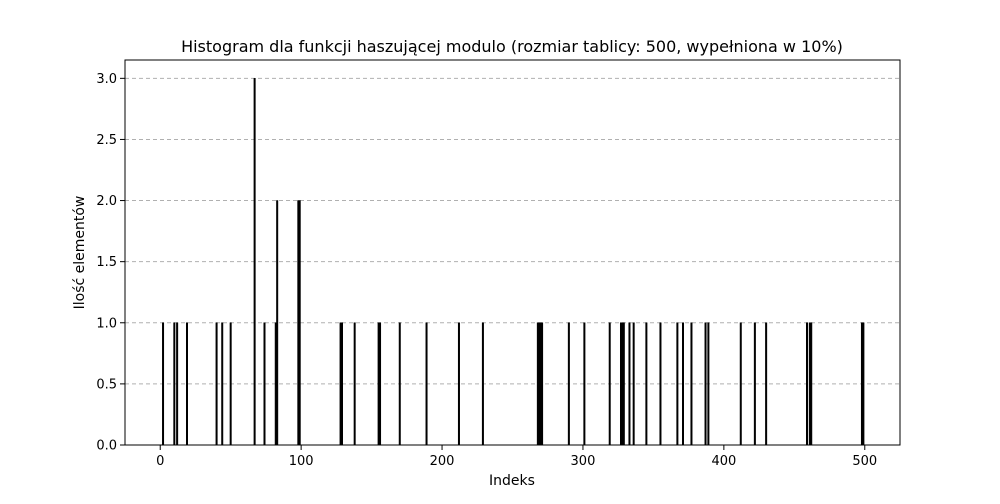  I want to click on y-axis-ticks: 0.0 0.5 1.0 1.5 2.0 2.5 3.0, so click(110, 263).